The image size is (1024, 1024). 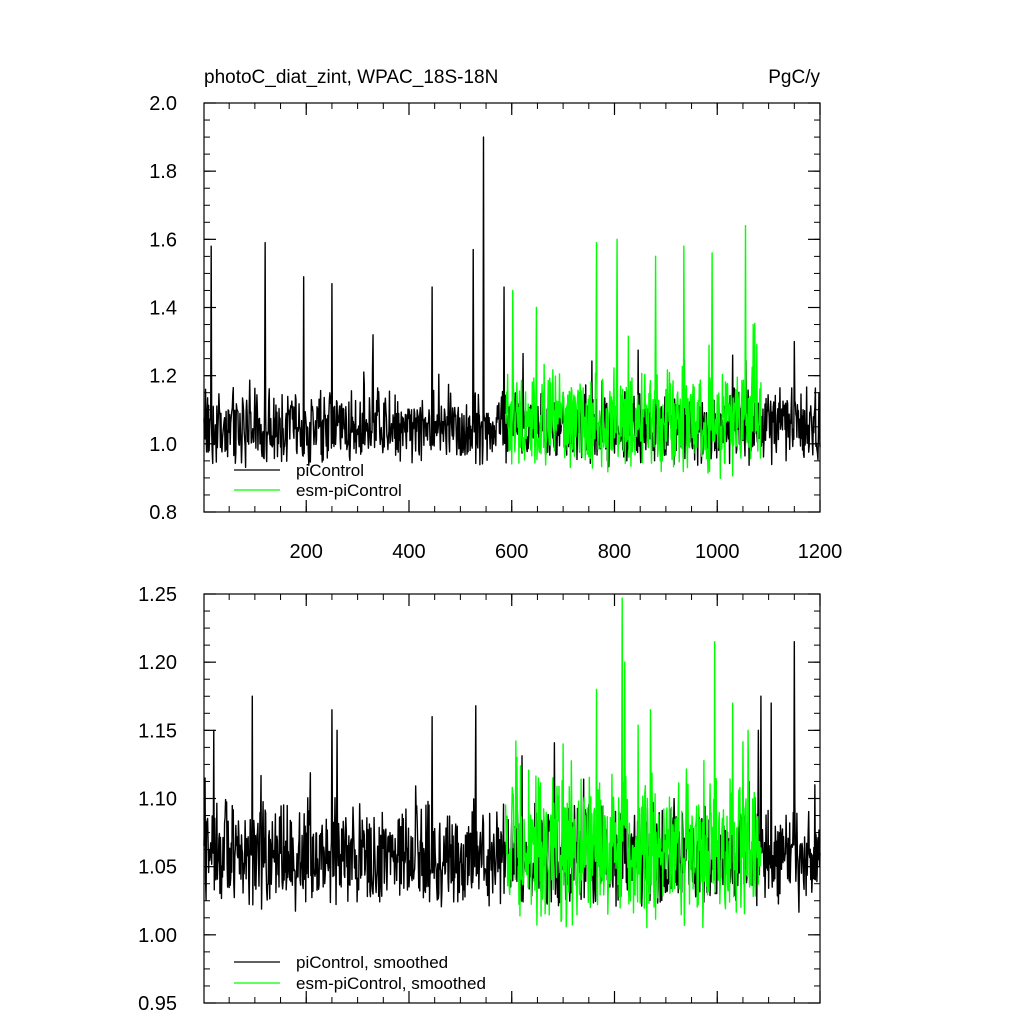 What do you see at coordinates (633, 352) in the screenshot?
I see `series-line-esm-picontrol` at bounding box center [633, 352].